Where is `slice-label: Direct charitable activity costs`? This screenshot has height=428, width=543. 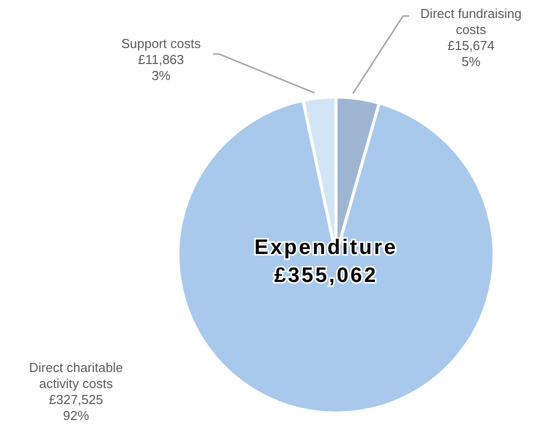
slice-label: Direct charitable activity costs is located at coordinates (76, 375).